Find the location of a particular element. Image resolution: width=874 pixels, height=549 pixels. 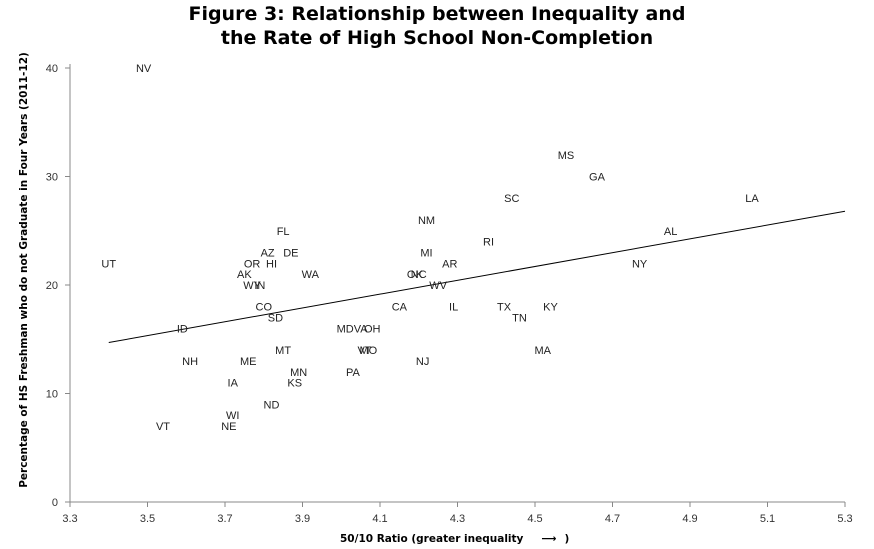

point-label-la: LA is located at coordinates (752, 199).